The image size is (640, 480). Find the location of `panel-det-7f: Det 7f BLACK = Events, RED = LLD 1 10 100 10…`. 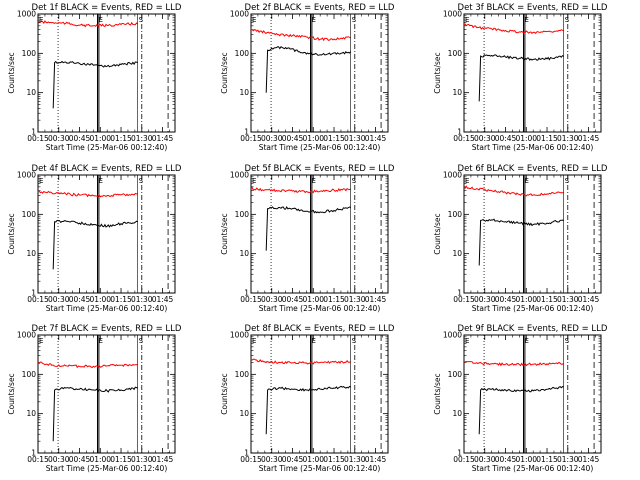

panel-det-7f: Det 7f BLACK = Events, RED = LLD 1 10 100 10… is located at coordinates (94, 398).